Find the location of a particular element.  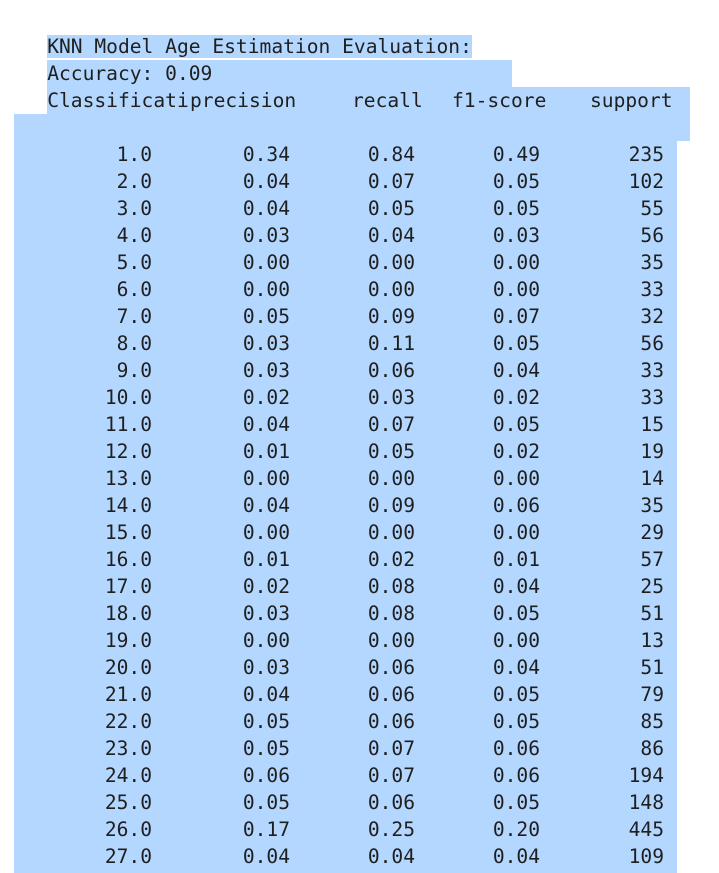

table-row: 21.0 0.04 0.06 0.05 79 is located at coordinates (345, 694).